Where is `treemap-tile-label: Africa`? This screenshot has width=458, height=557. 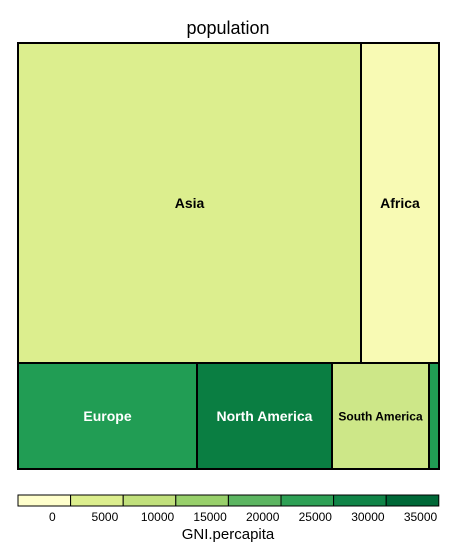 treemap-tile-label: Africa is located at coordinates (400, 203).